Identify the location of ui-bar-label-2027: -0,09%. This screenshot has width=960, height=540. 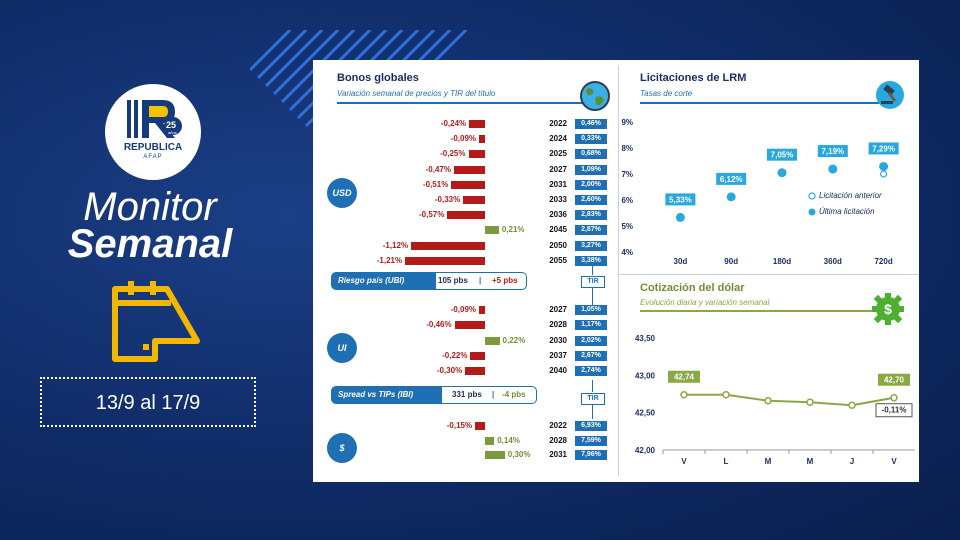
(463, 309).